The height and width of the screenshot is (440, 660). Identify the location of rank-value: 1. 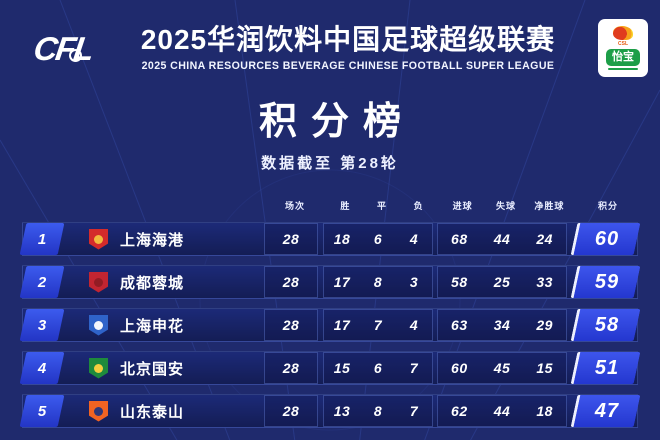
(42, 239).